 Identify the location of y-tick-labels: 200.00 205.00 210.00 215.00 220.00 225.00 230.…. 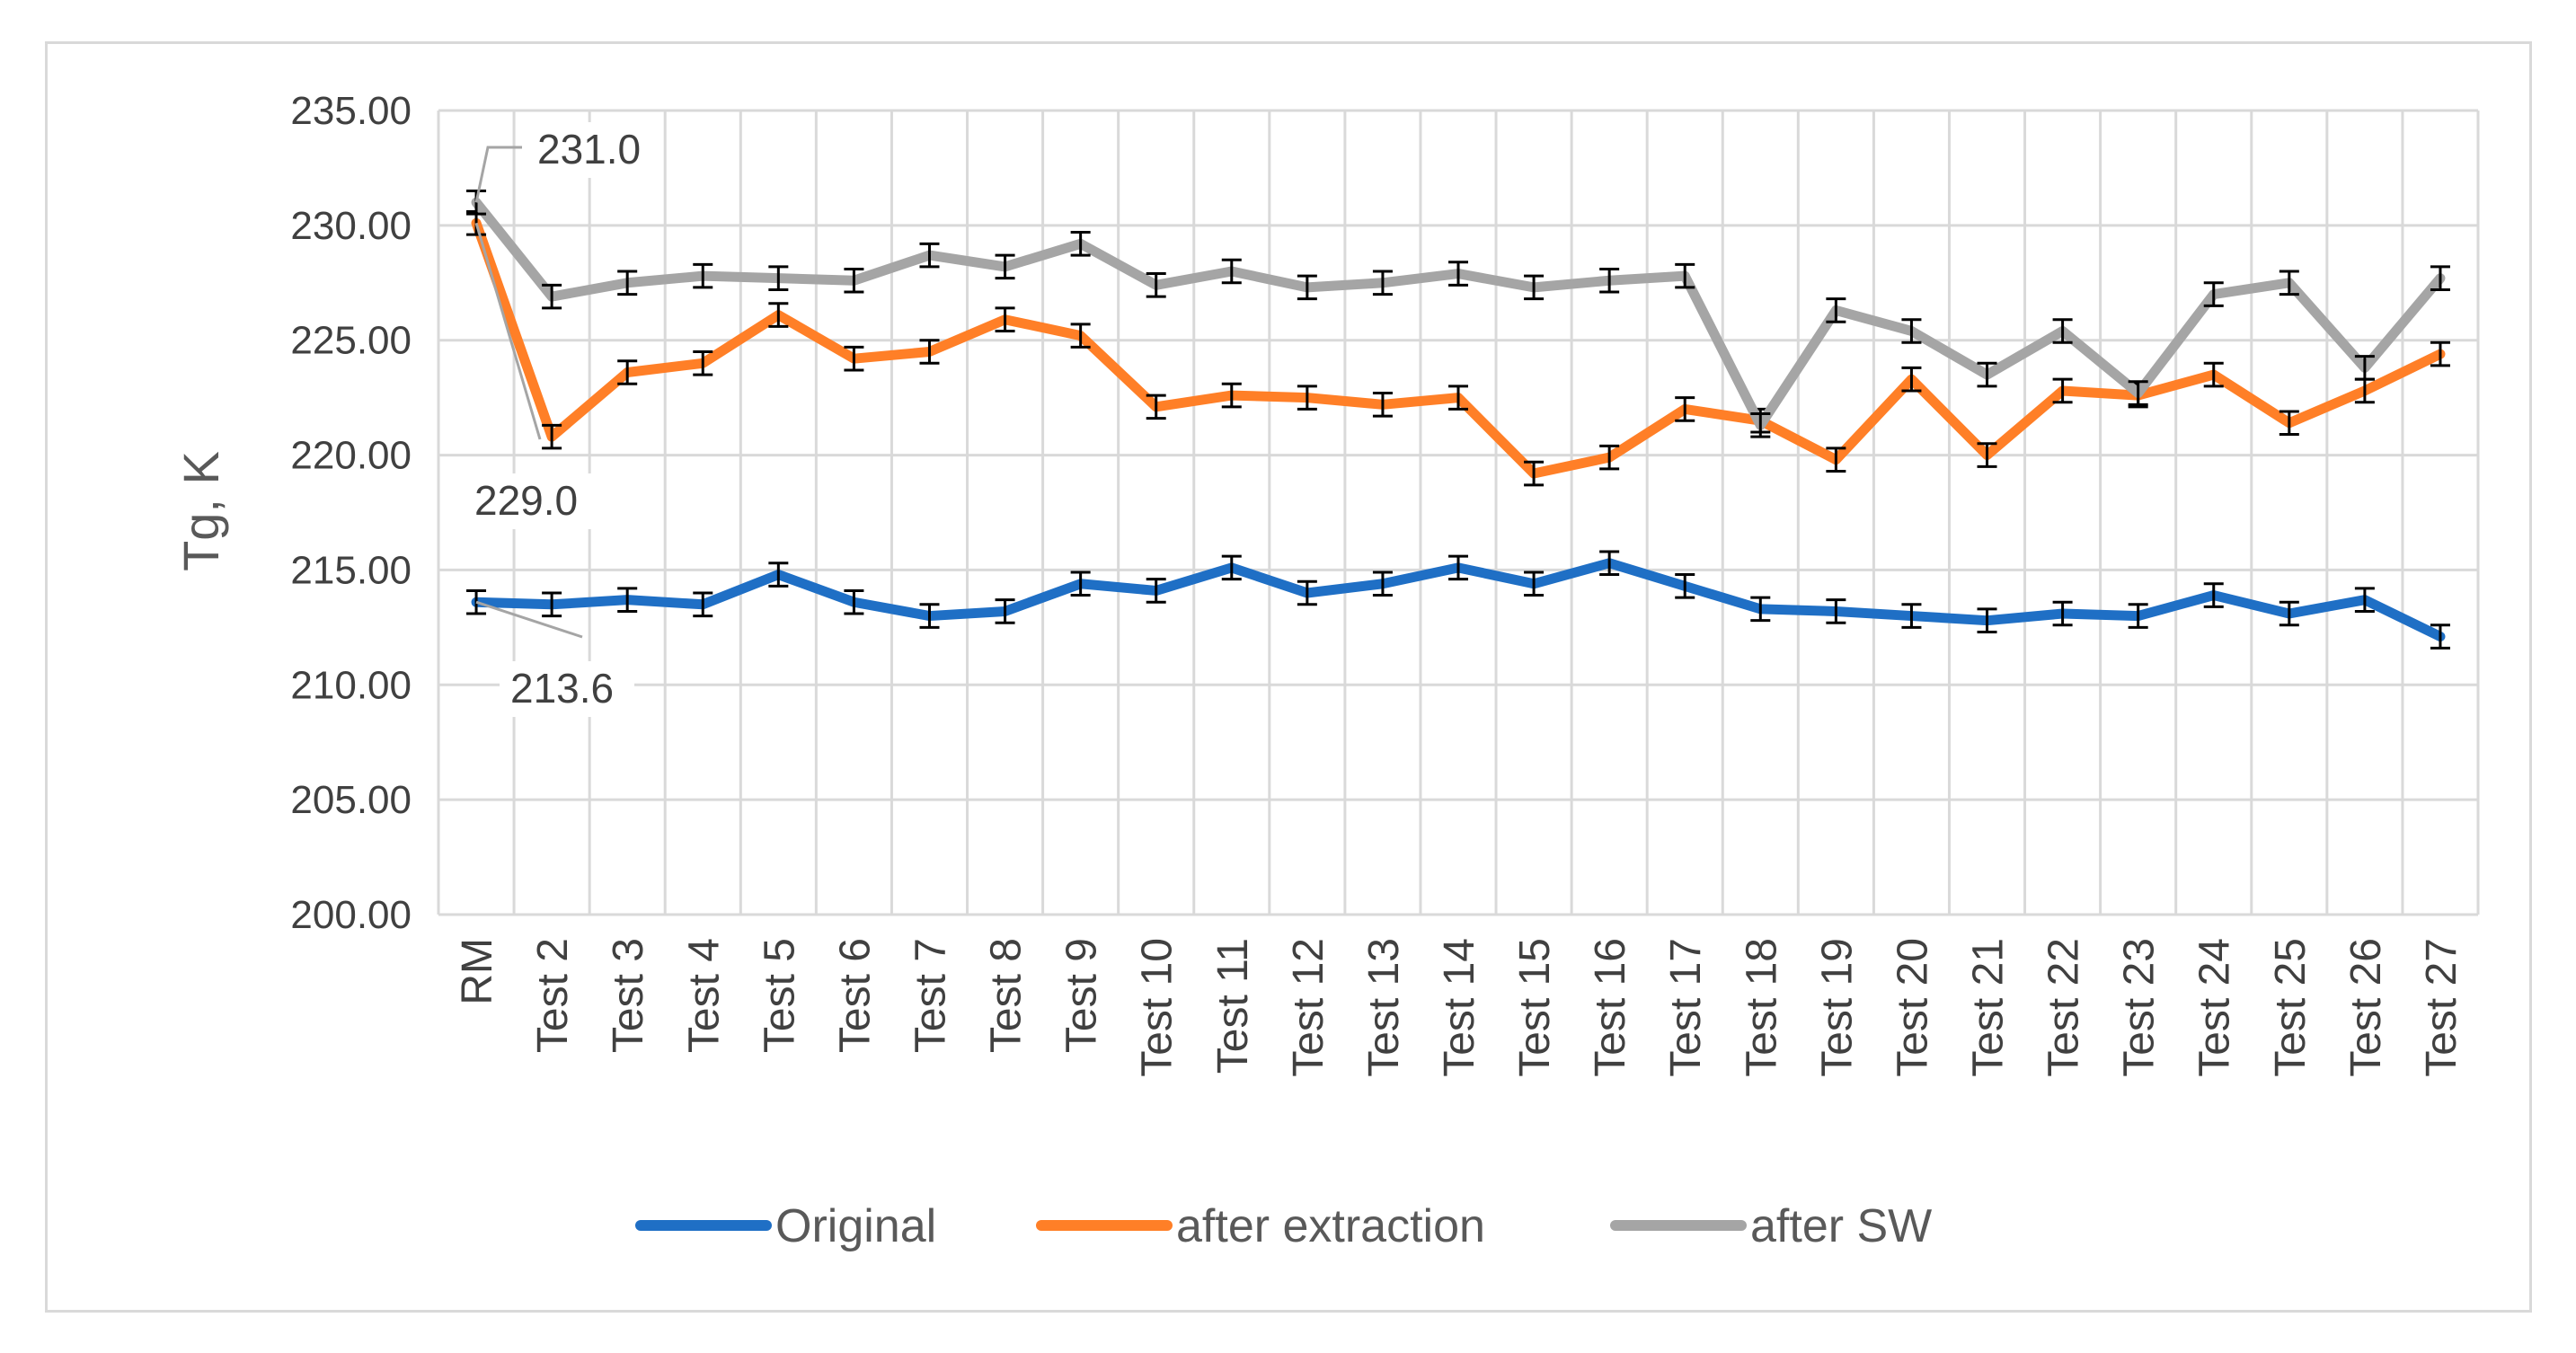
(351, 513).